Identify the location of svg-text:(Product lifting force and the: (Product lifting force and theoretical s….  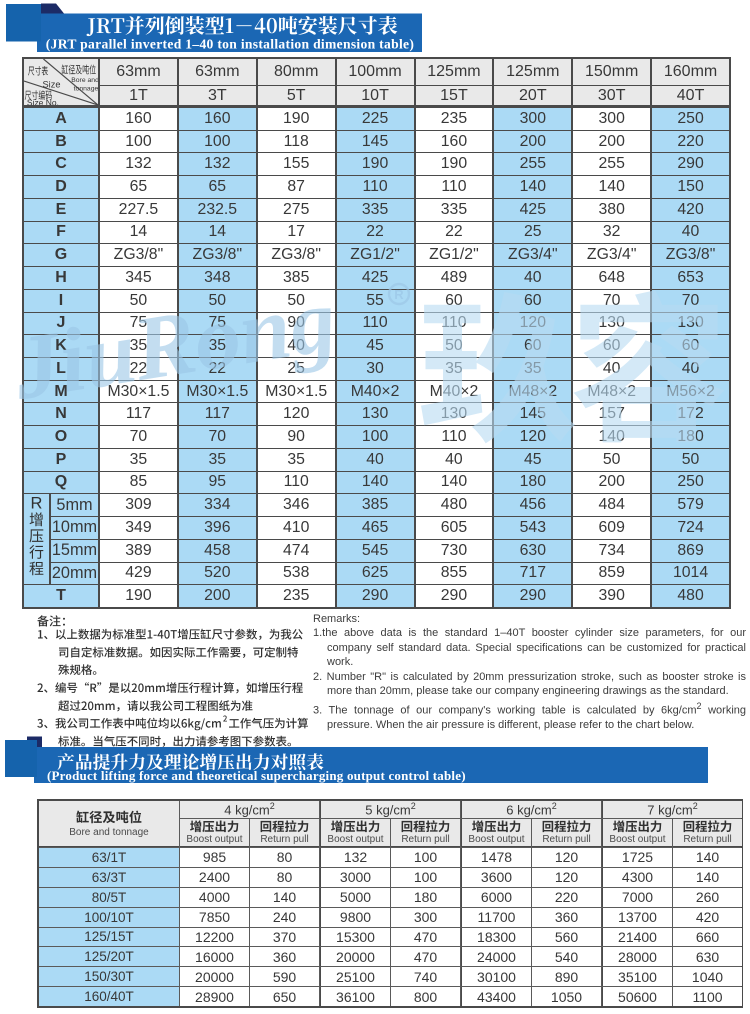
(256, 775).